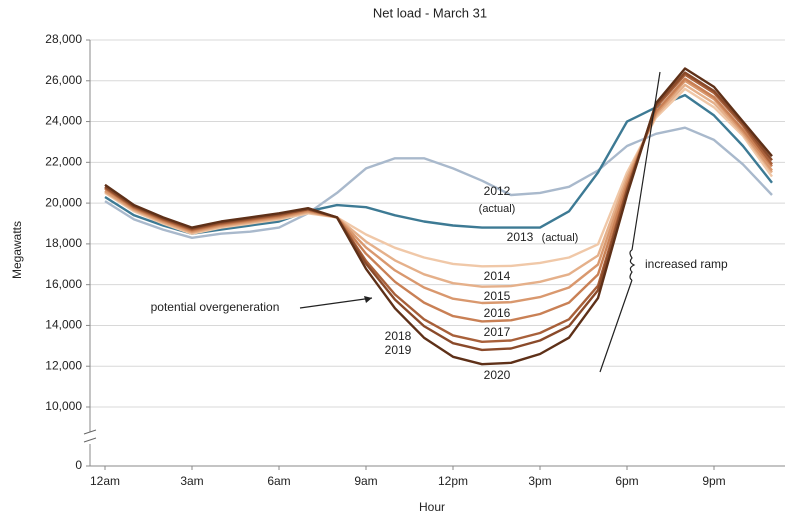 This screenshot has height=520, width=800. Describe the element at coordinates (191, 481) in the screenshot. I see `x-tick-label: 3am` at that location.